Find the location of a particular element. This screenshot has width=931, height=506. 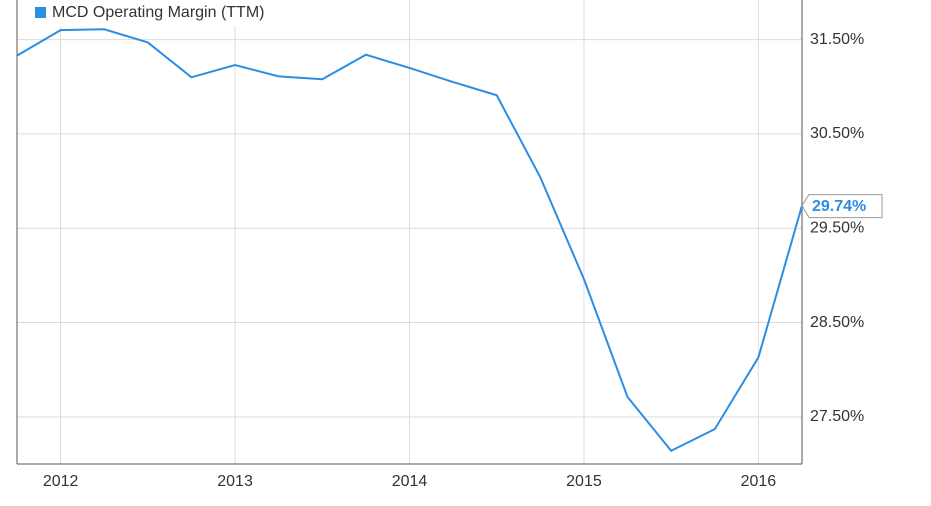

legend-swatch is located at coordinates (40, 12).